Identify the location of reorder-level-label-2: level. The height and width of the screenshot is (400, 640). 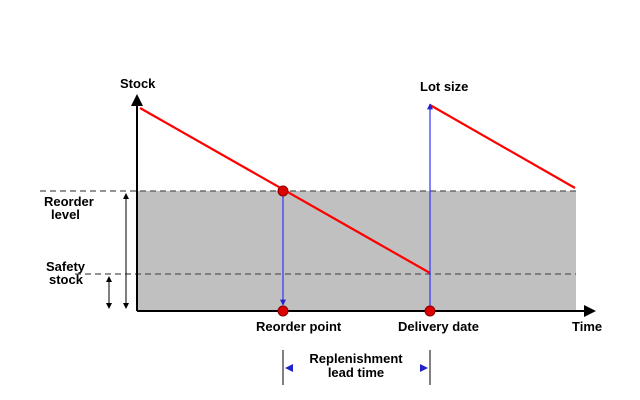
(65, 214).